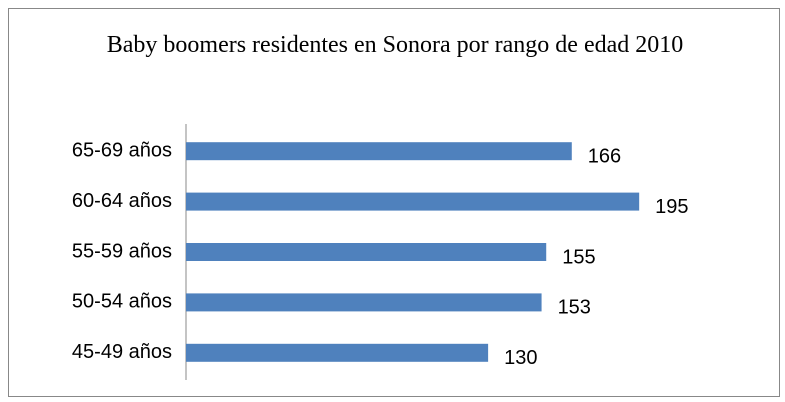 Image resolution: width=785 pixels, height=402 pixels. Describe the element at coordinates (122, 352) in the screenshot. I see `y-tick-label: 45-49 años` at that location.